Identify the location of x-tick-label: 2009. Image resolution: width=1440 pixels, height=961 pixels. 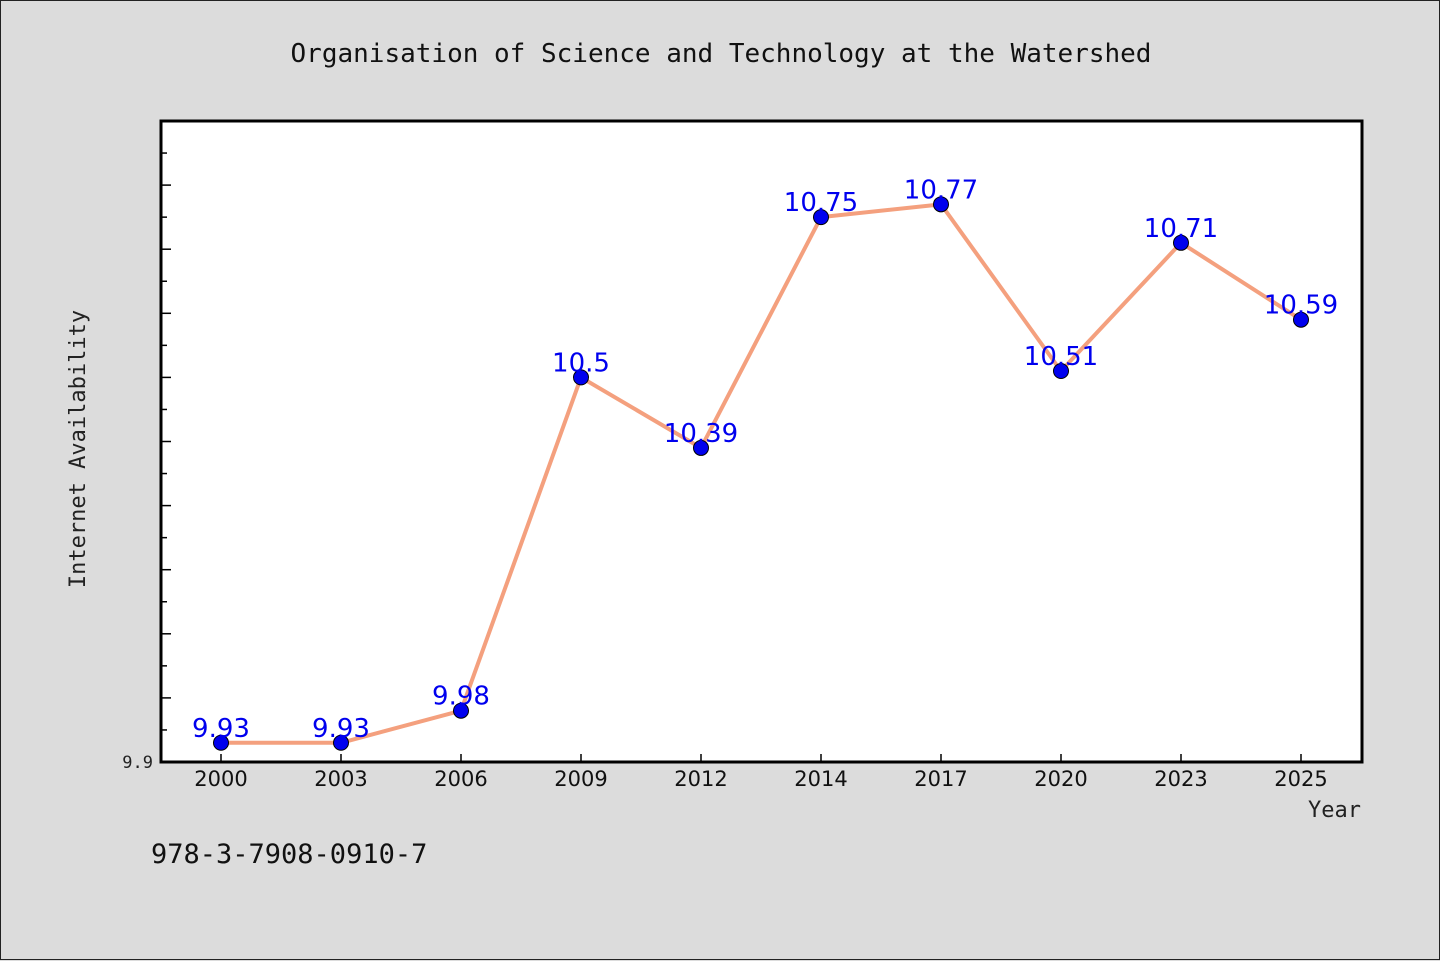
(580, 779).